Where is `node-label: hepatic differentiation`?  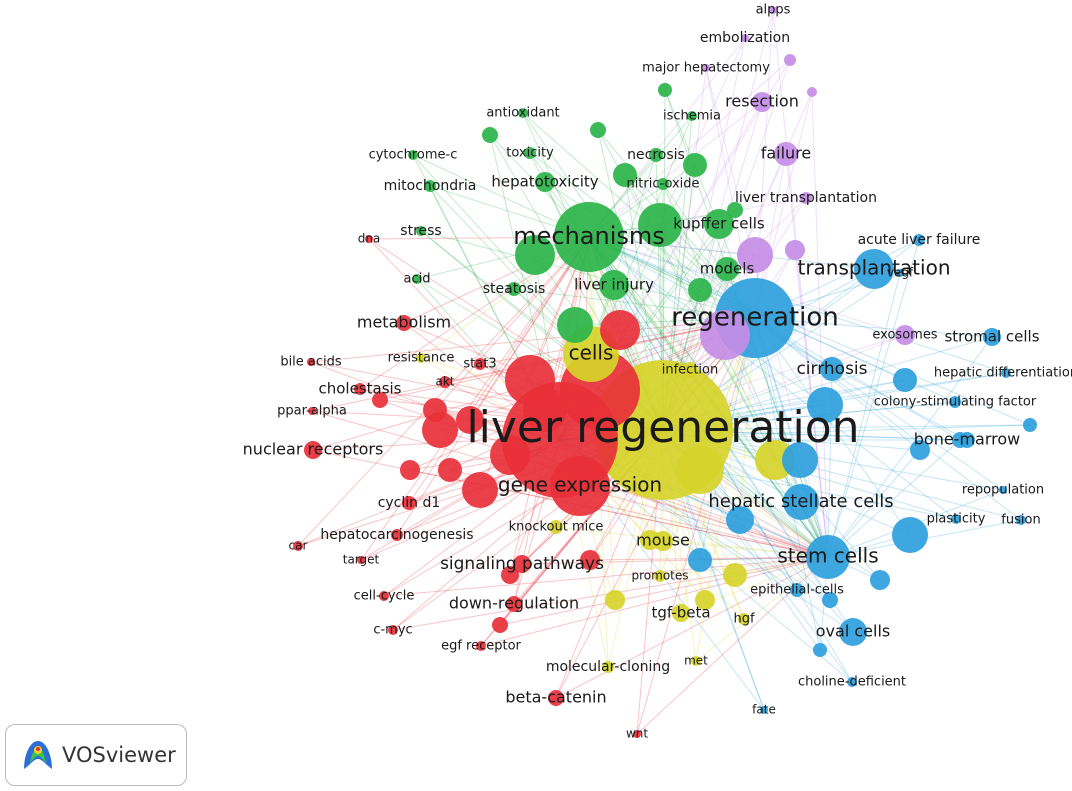 node-label: hepatic differentiation is located at coordinates (1003, 373).